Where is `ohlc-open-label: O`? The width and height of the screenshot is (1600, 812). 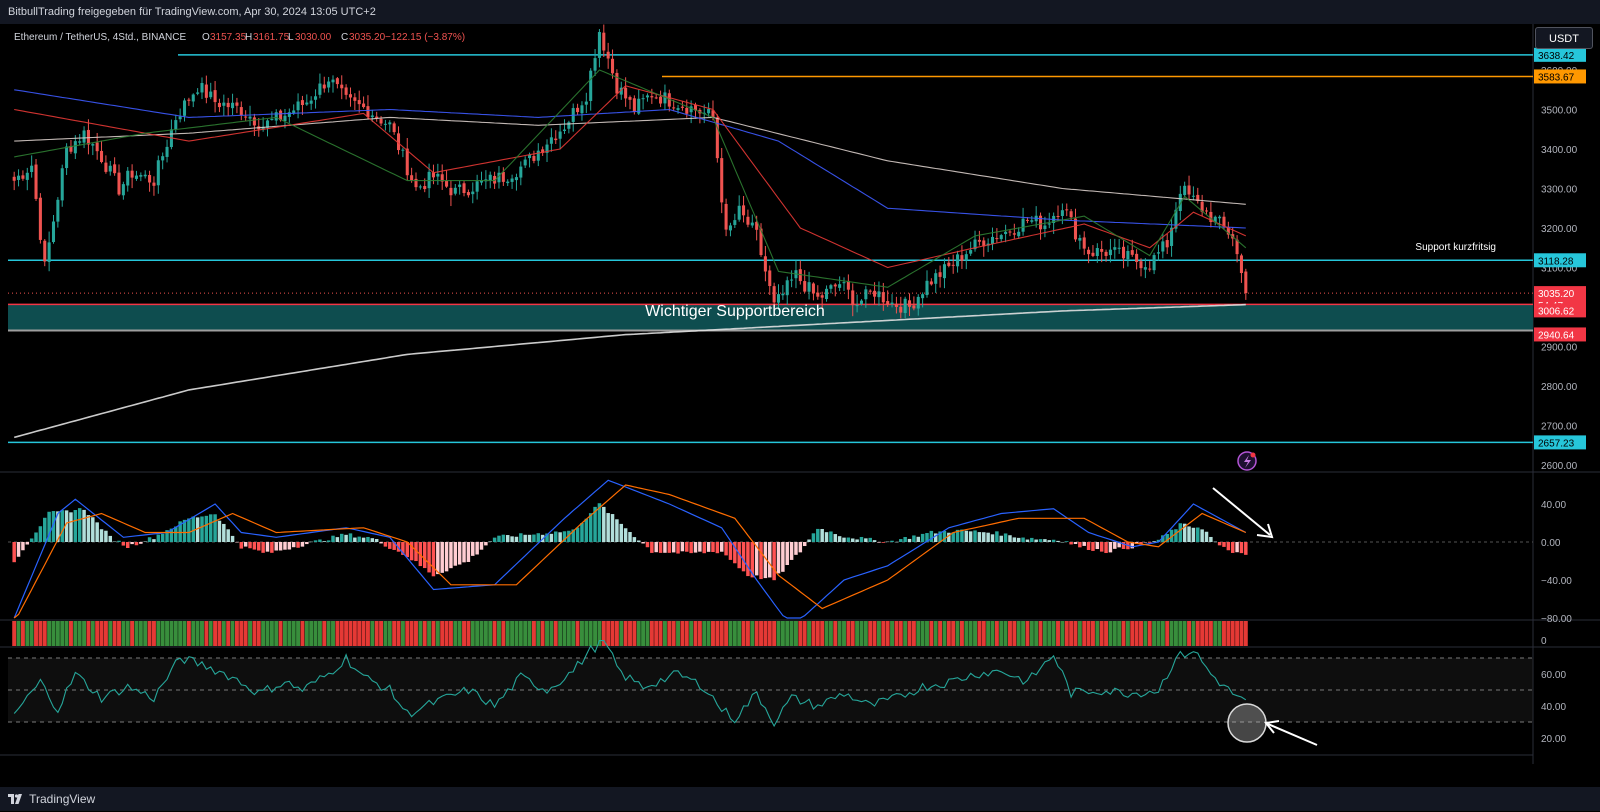 ohlc-open-label: O is located at coordinates (206, 37).